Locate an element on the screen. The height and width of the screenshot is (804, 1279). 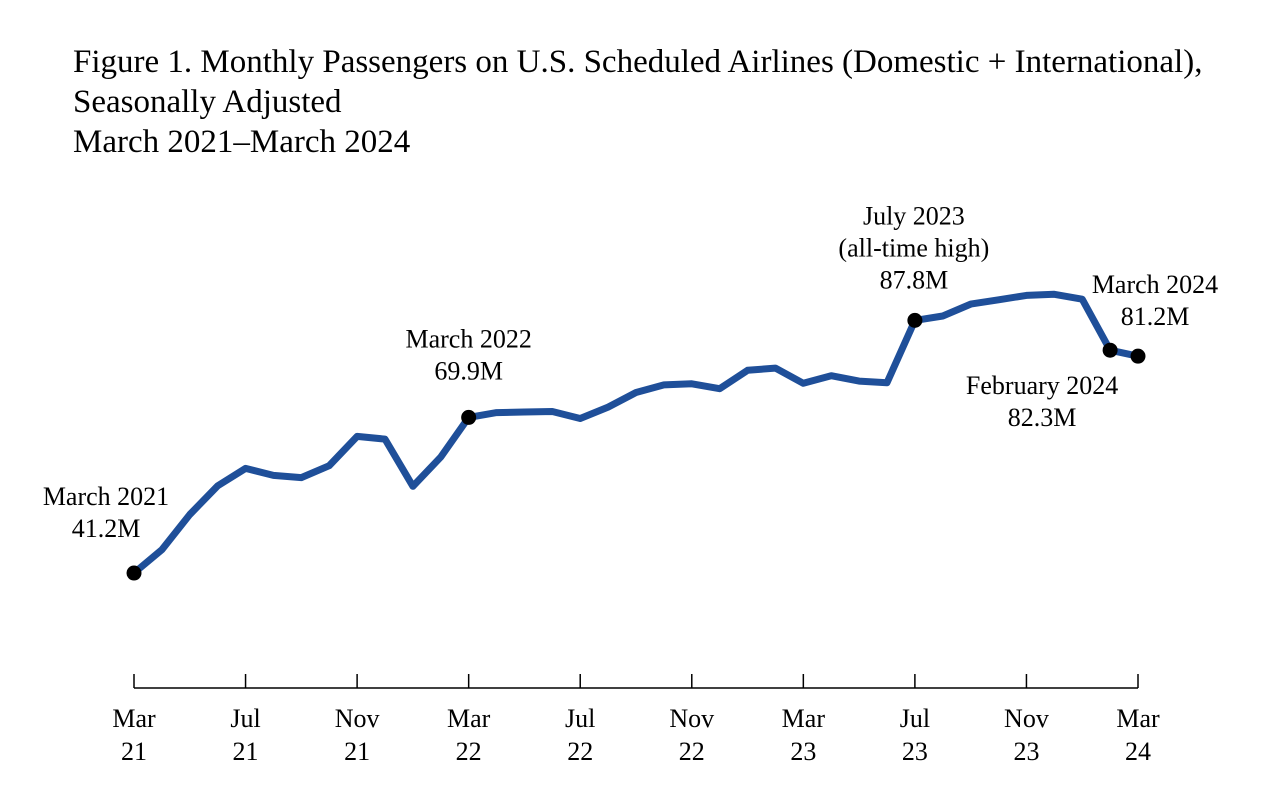
data-label: 87.8M is located at coordinates (914, 279).